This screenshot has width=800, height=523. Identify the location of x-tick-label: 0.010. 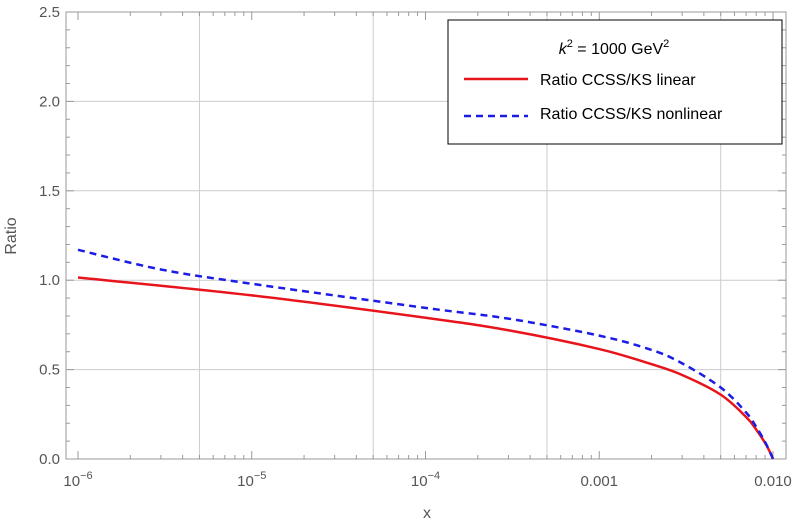
(773, 481).